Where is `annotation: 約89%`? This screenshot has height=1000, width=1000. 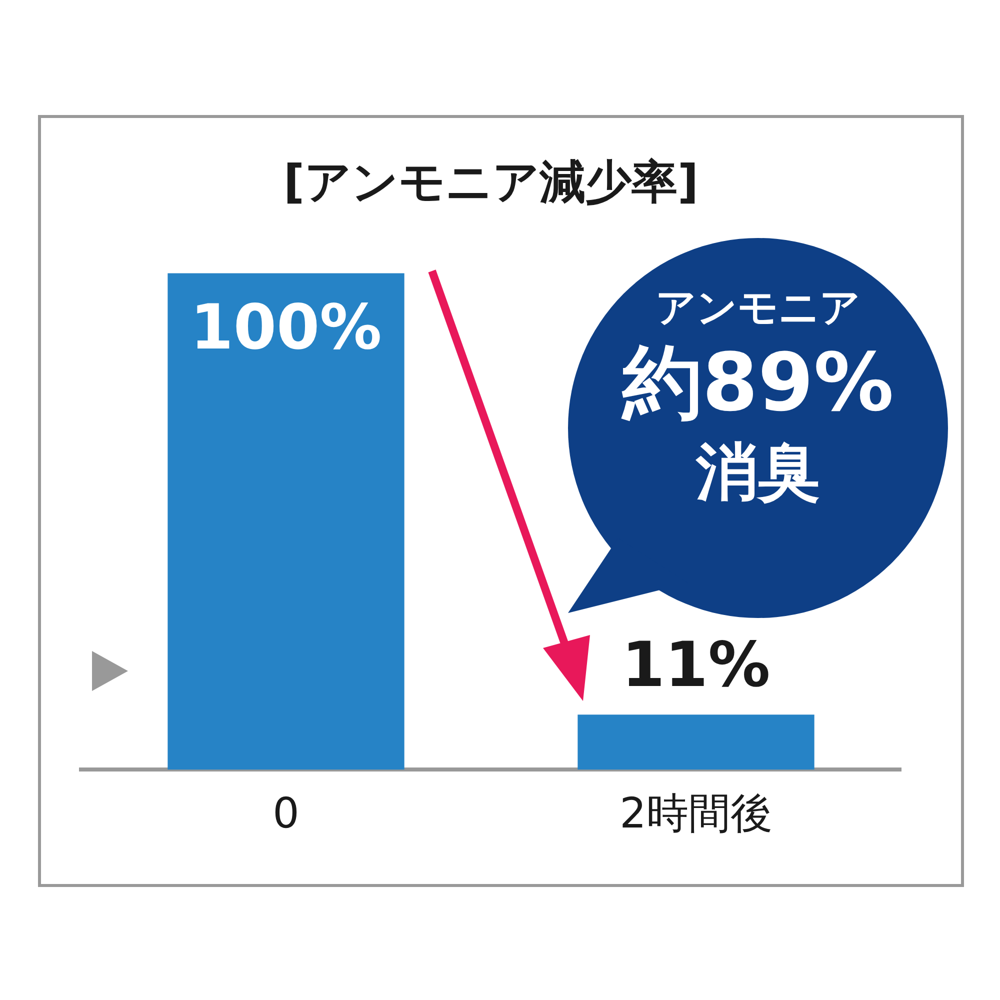
annotation: 約89% is located at coordinates (757, 383).